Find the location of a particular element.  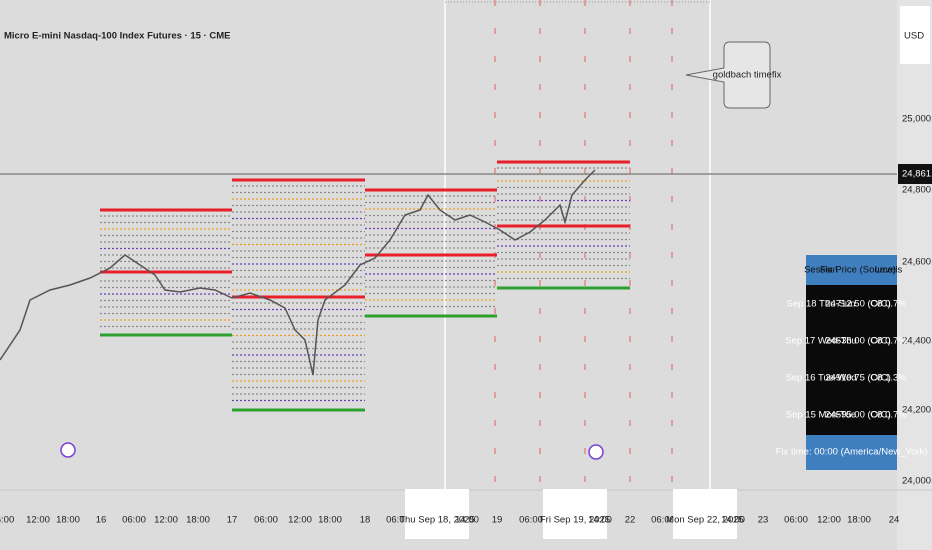

time-tick-label: 16 is located at coordinates (101, 520).